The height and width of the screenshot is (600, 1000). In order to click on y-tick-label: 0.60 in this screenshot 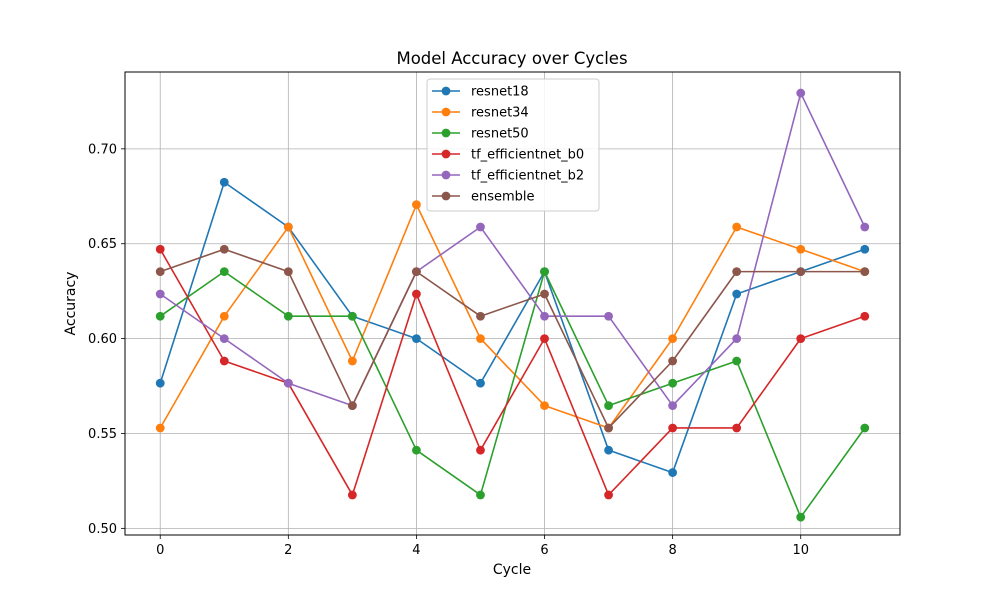, I will do `click(102, 339)`.